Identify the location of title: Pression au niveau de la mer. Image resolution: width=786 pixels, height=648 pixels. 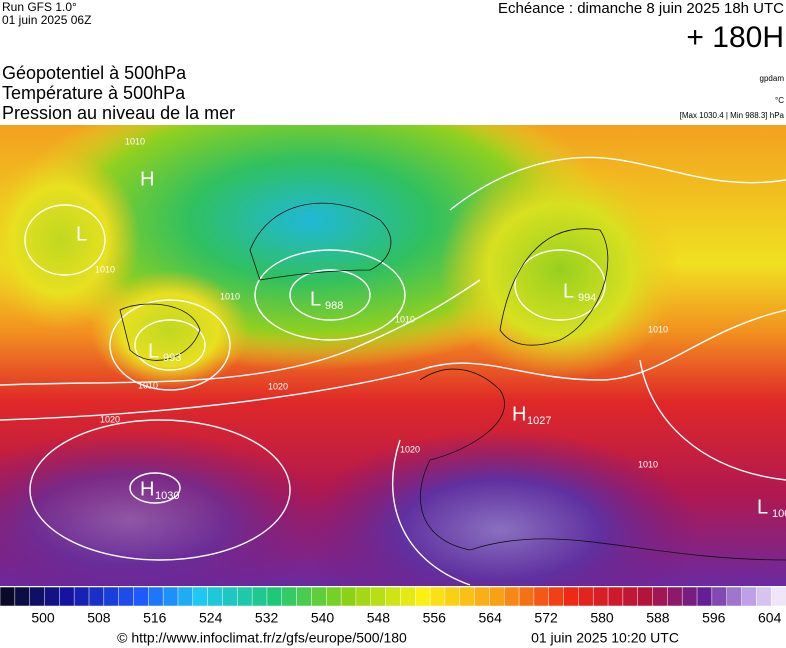
(118, 113).